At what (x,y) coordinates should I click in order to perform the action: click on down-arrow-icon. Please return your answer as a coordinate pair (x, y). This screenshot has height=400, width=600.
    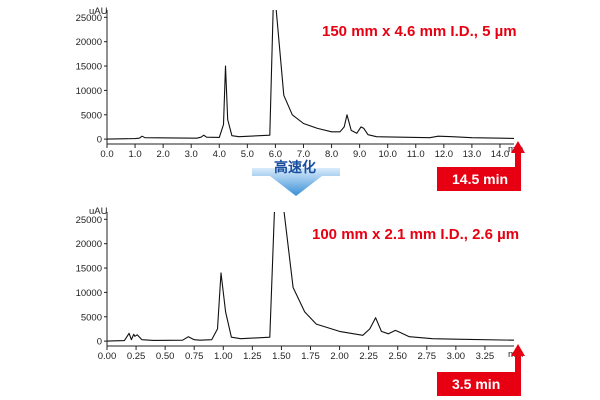
    Looking at the image, I should click on (296, 182).